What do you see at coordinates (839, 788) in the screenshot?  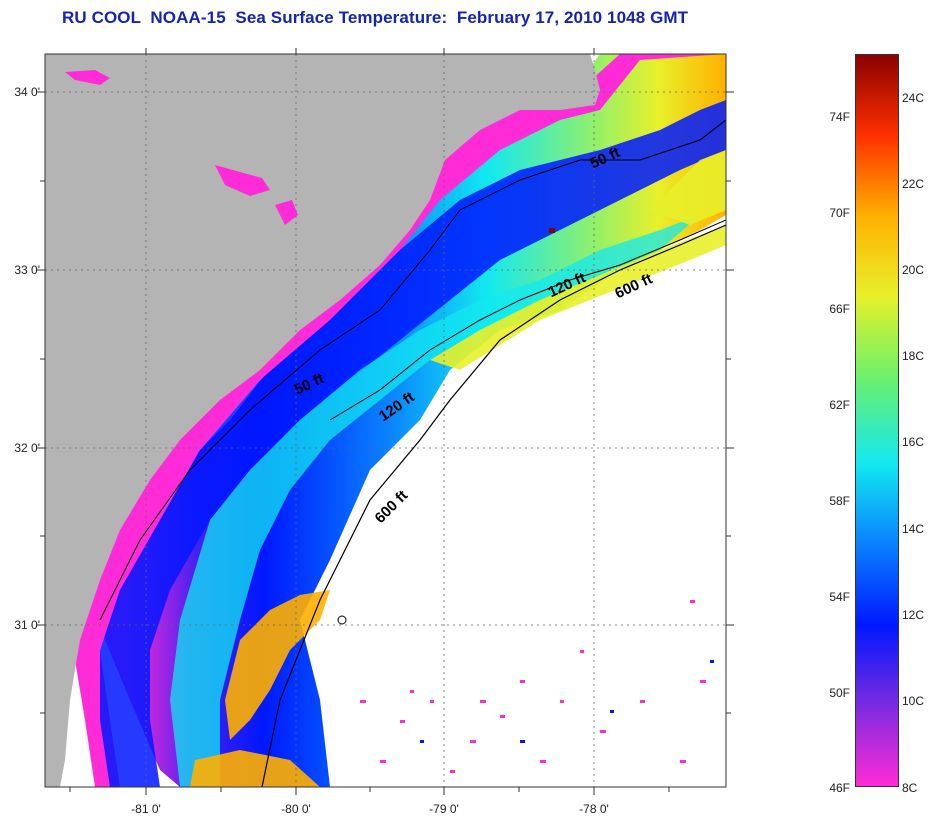 I see `colorbar-f-label: 46F` at bounding box center [839, 788].